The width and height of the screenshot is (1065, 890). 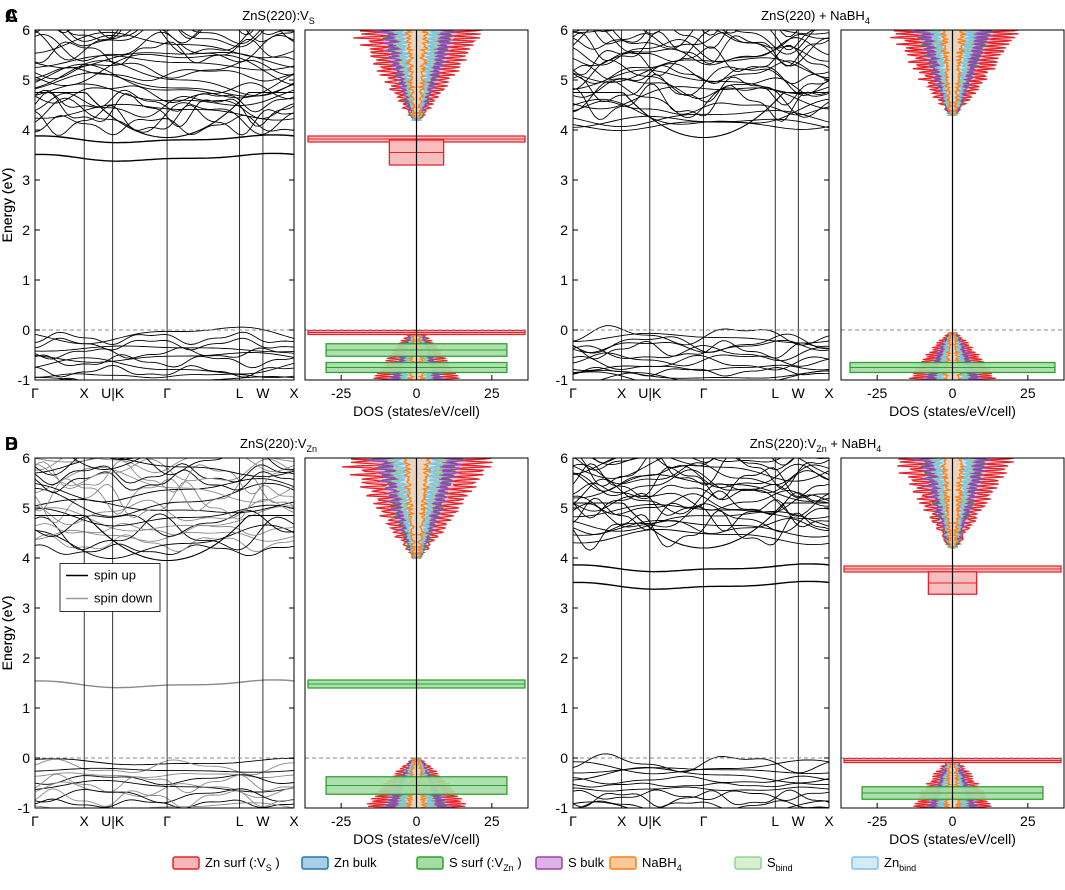 I want to click on band-structure, so click(x=701, y=205).